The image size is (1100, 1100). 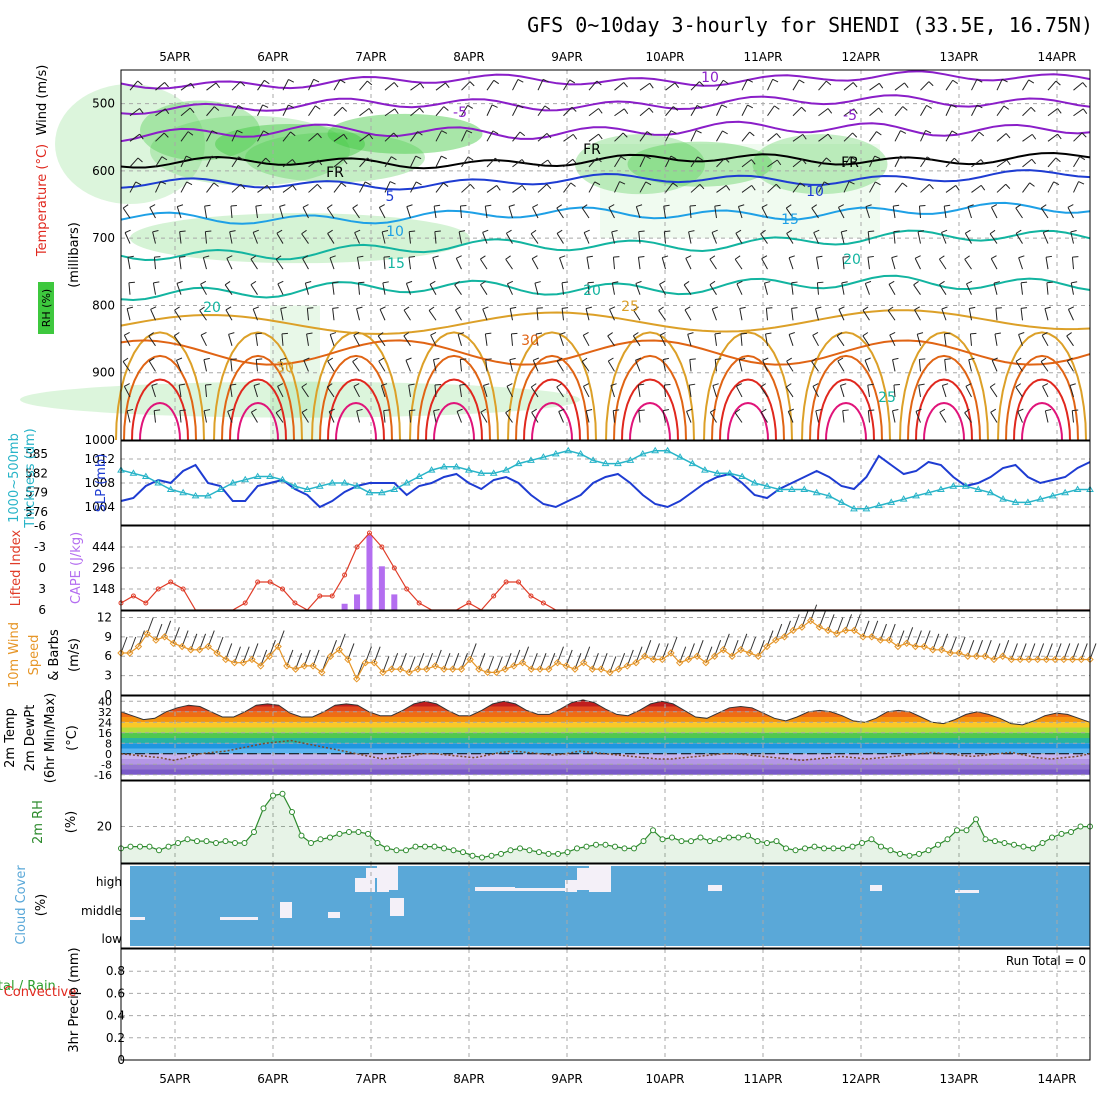 What do you see at coordinates (183, 589) in the screenshot?
I see `li-point` at bounding box center [183, 589].